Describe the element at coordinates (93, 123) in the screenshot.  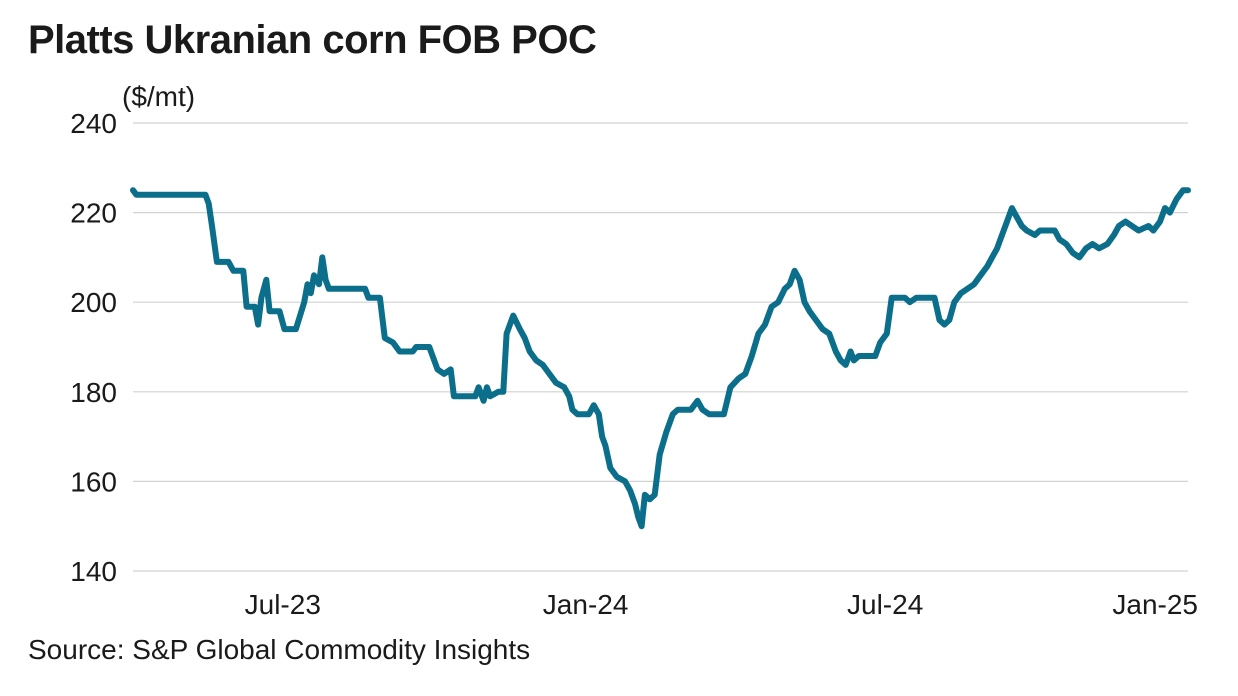
I see `y-tick-label: 240` at that location.